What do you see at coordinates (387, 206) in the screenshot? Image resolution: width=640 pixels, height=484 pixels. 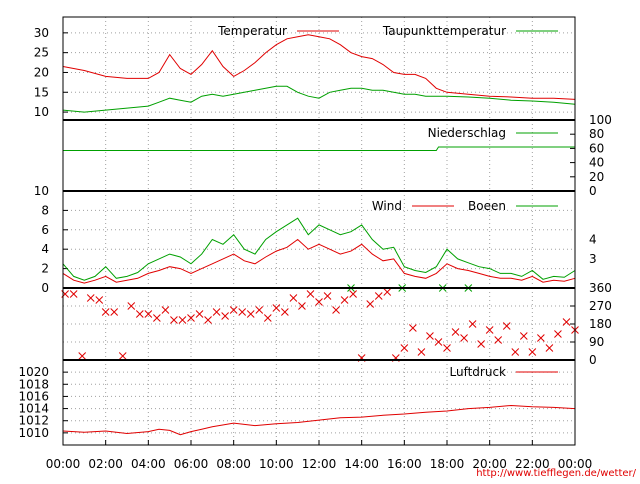 I see `legend-label: Wind` at bounding box center [387, 206].